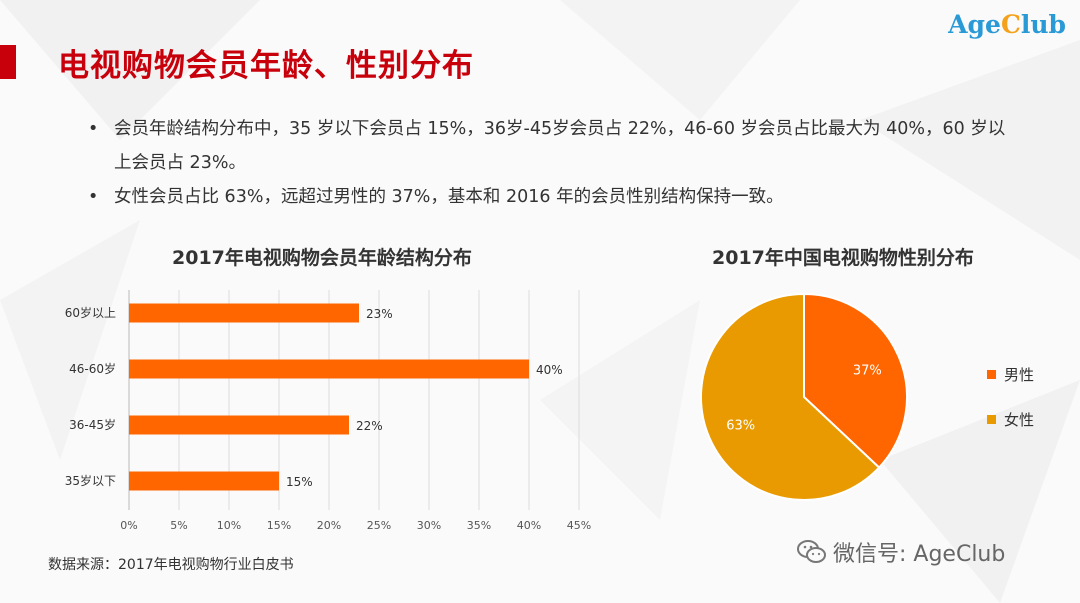 This screenshot has height=603, width=1080. I want to click on x-tick-label: 10%, so click(229, 525).